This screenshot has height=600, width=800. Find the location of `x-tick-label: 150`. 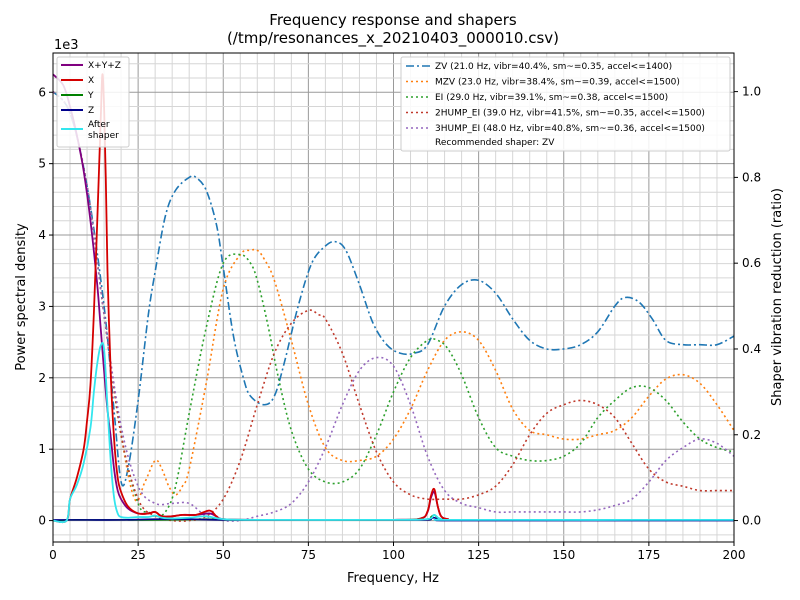

x-tick-label: 150 is located at coordinates (563, 555).